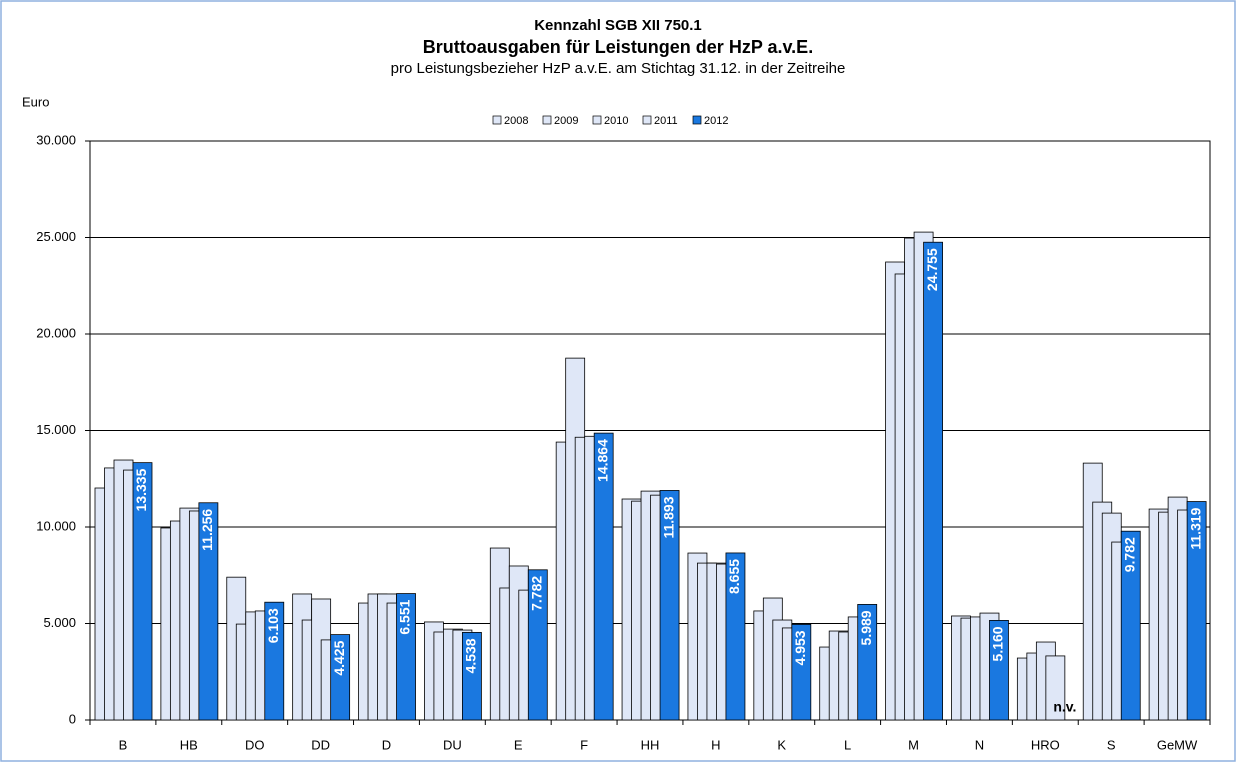 The height and width of the screenshot is (762, 1236). What do you see at coordinates (616, 121) in the screenshot?
I see `legend-label: 2010` at bounding box center [616, 121].